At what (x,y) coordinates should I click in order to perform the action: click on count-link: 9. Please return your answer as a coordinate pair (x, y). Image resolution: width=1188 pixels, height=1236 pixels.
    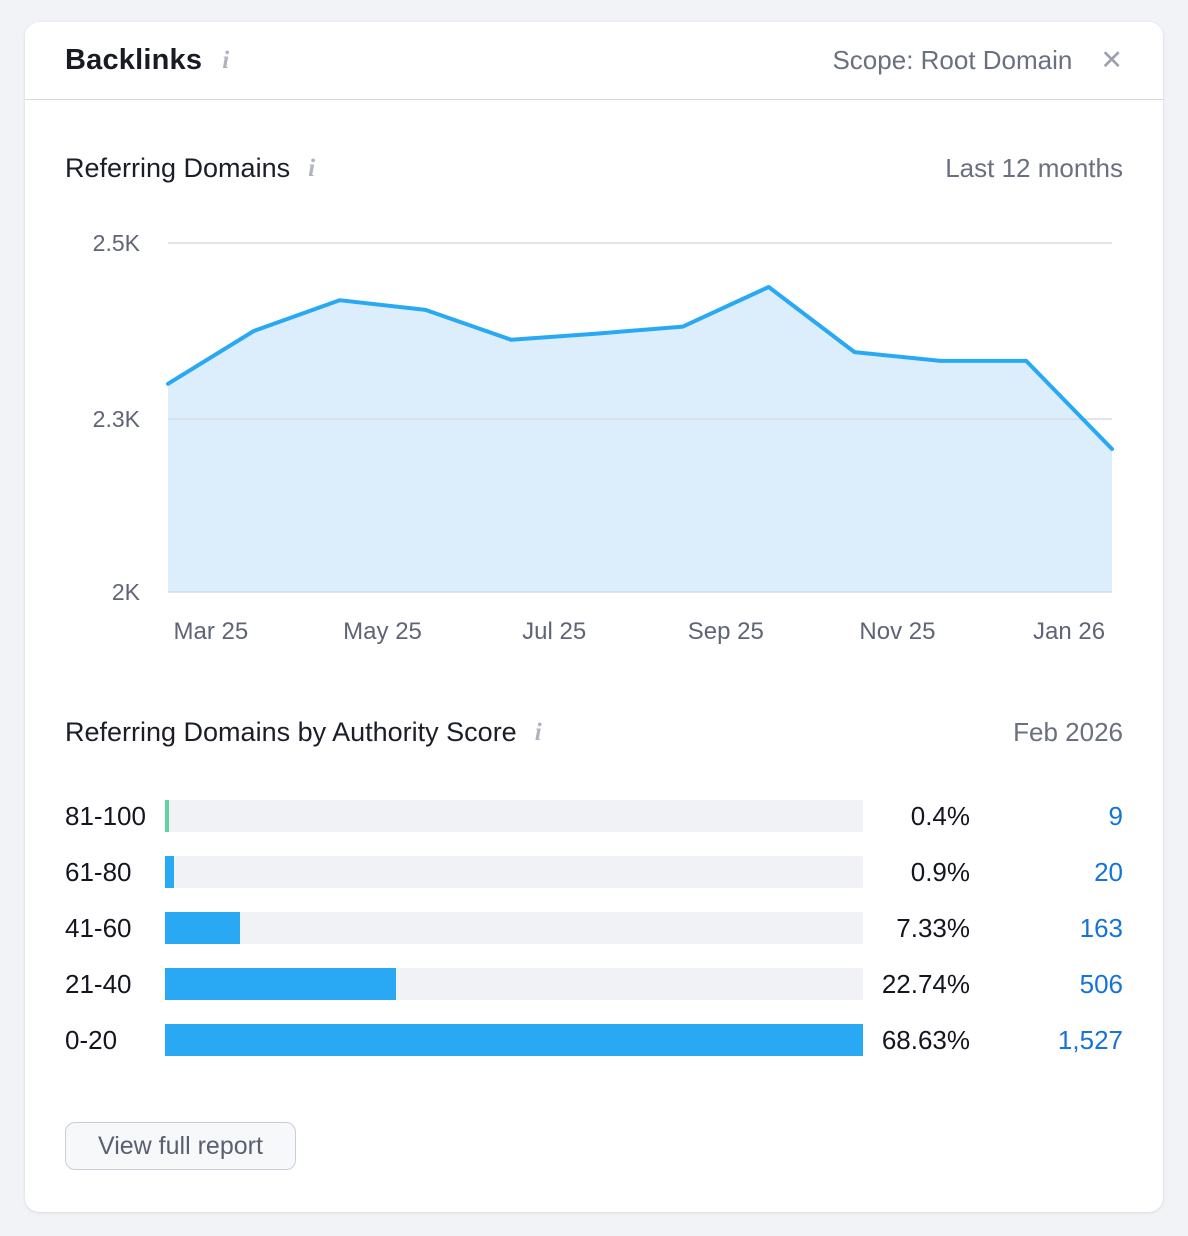
    Looking at the image, I should click on (1115, 815).